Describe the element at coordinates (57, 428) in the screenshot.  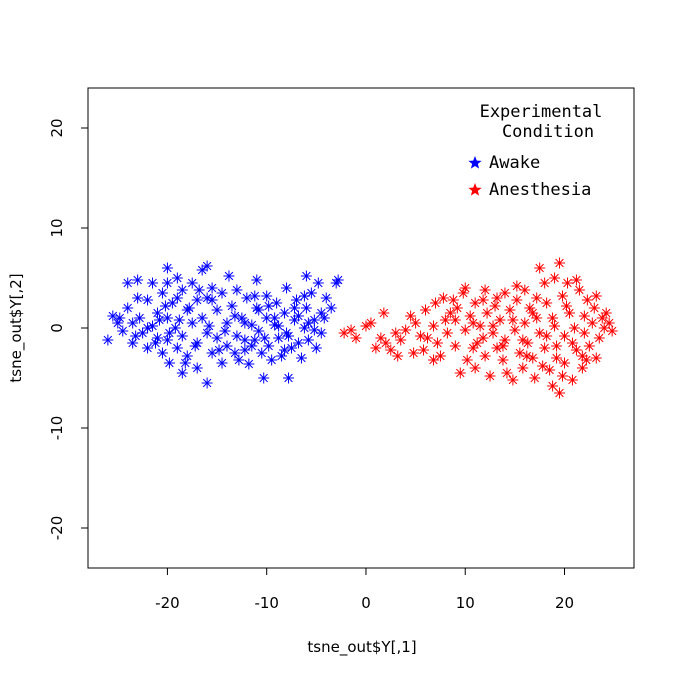
I see `y-tick-label: -10` at that location.